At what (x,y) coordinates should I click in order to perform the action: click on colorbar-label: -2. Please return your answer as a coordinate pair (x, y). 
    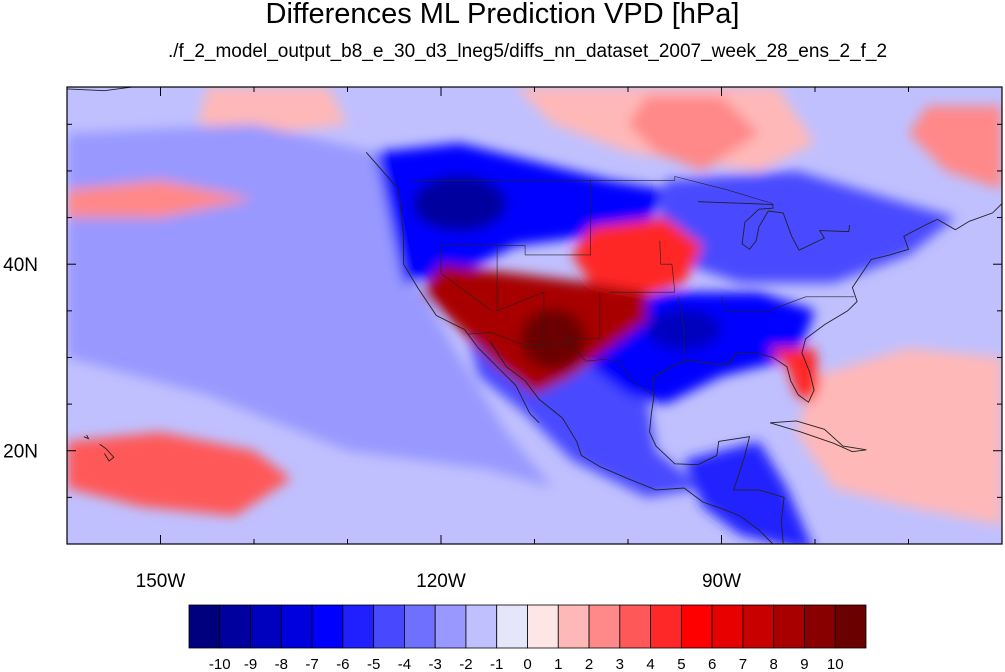
    Looking at the image, I should click on (465, 664).